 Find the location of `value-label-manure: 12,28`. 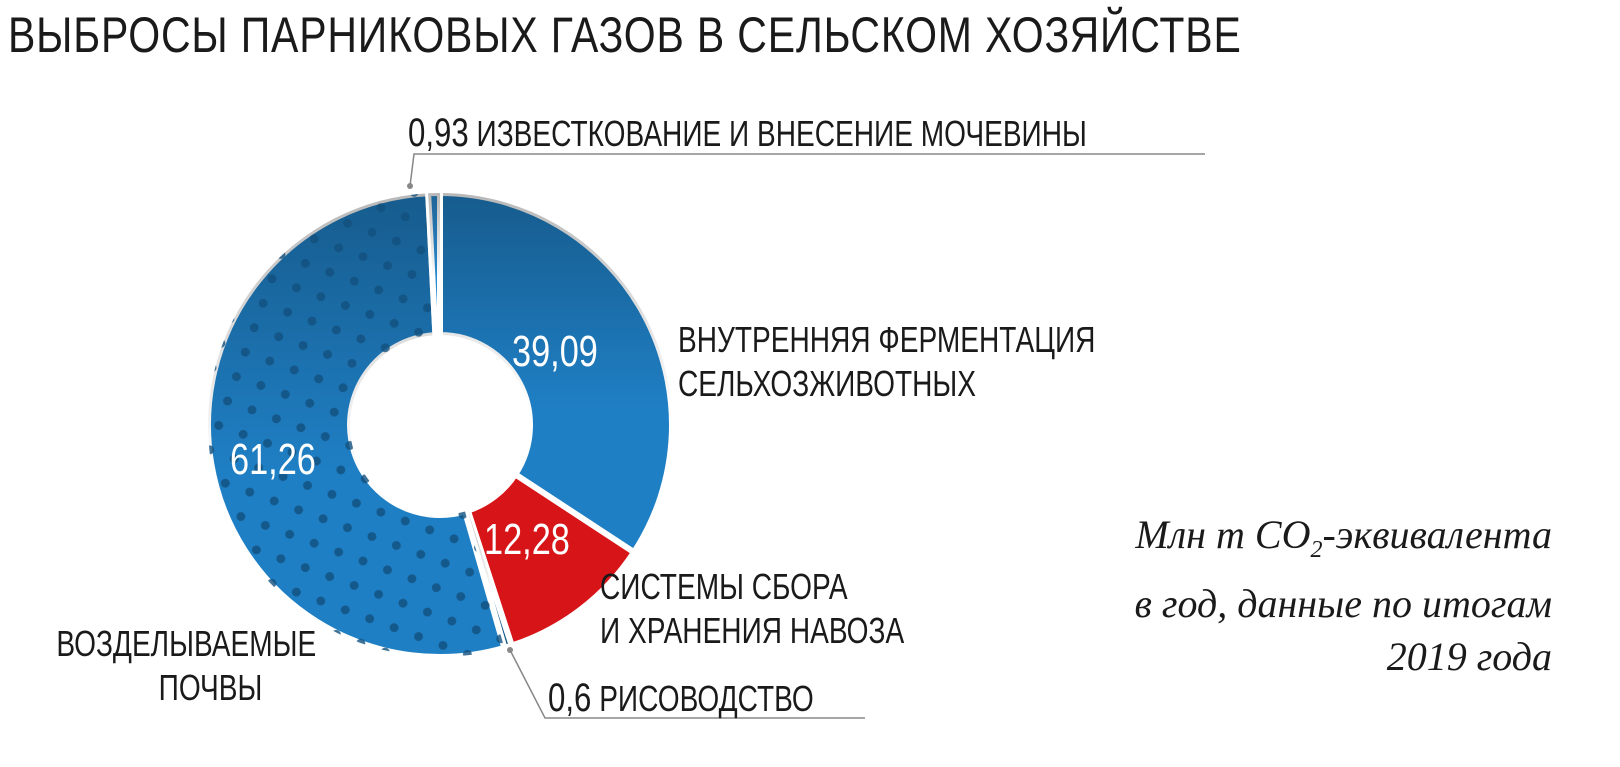

value-label-manure: 12,28 is located at coordinates (527, 539).